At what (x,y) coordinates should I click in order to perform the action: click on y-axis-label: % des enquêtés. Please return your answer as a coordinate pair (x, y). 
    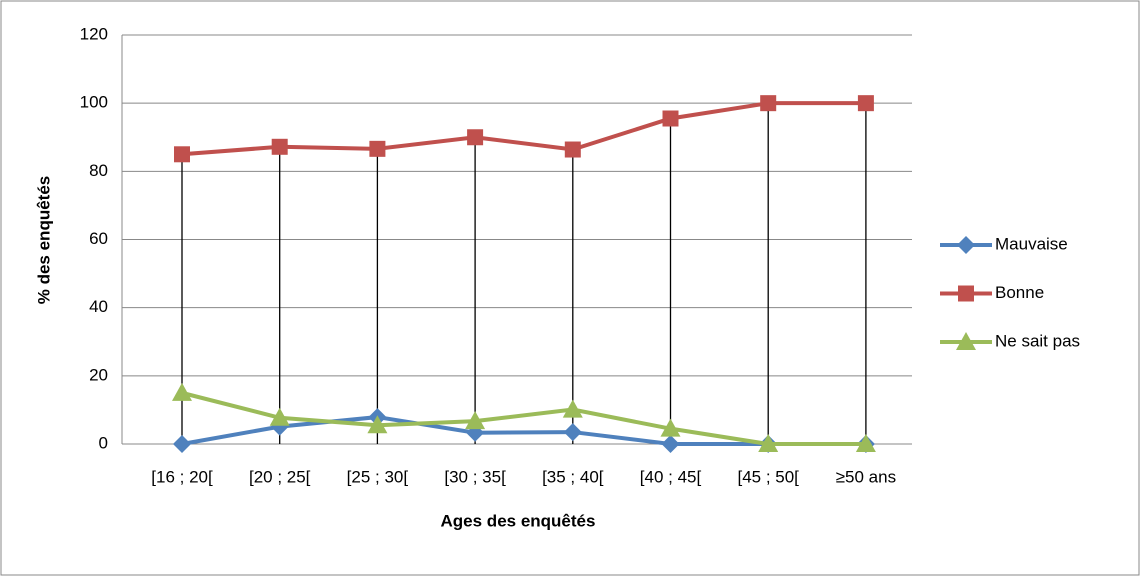
    Looking at the image, I should click on (43, 240).